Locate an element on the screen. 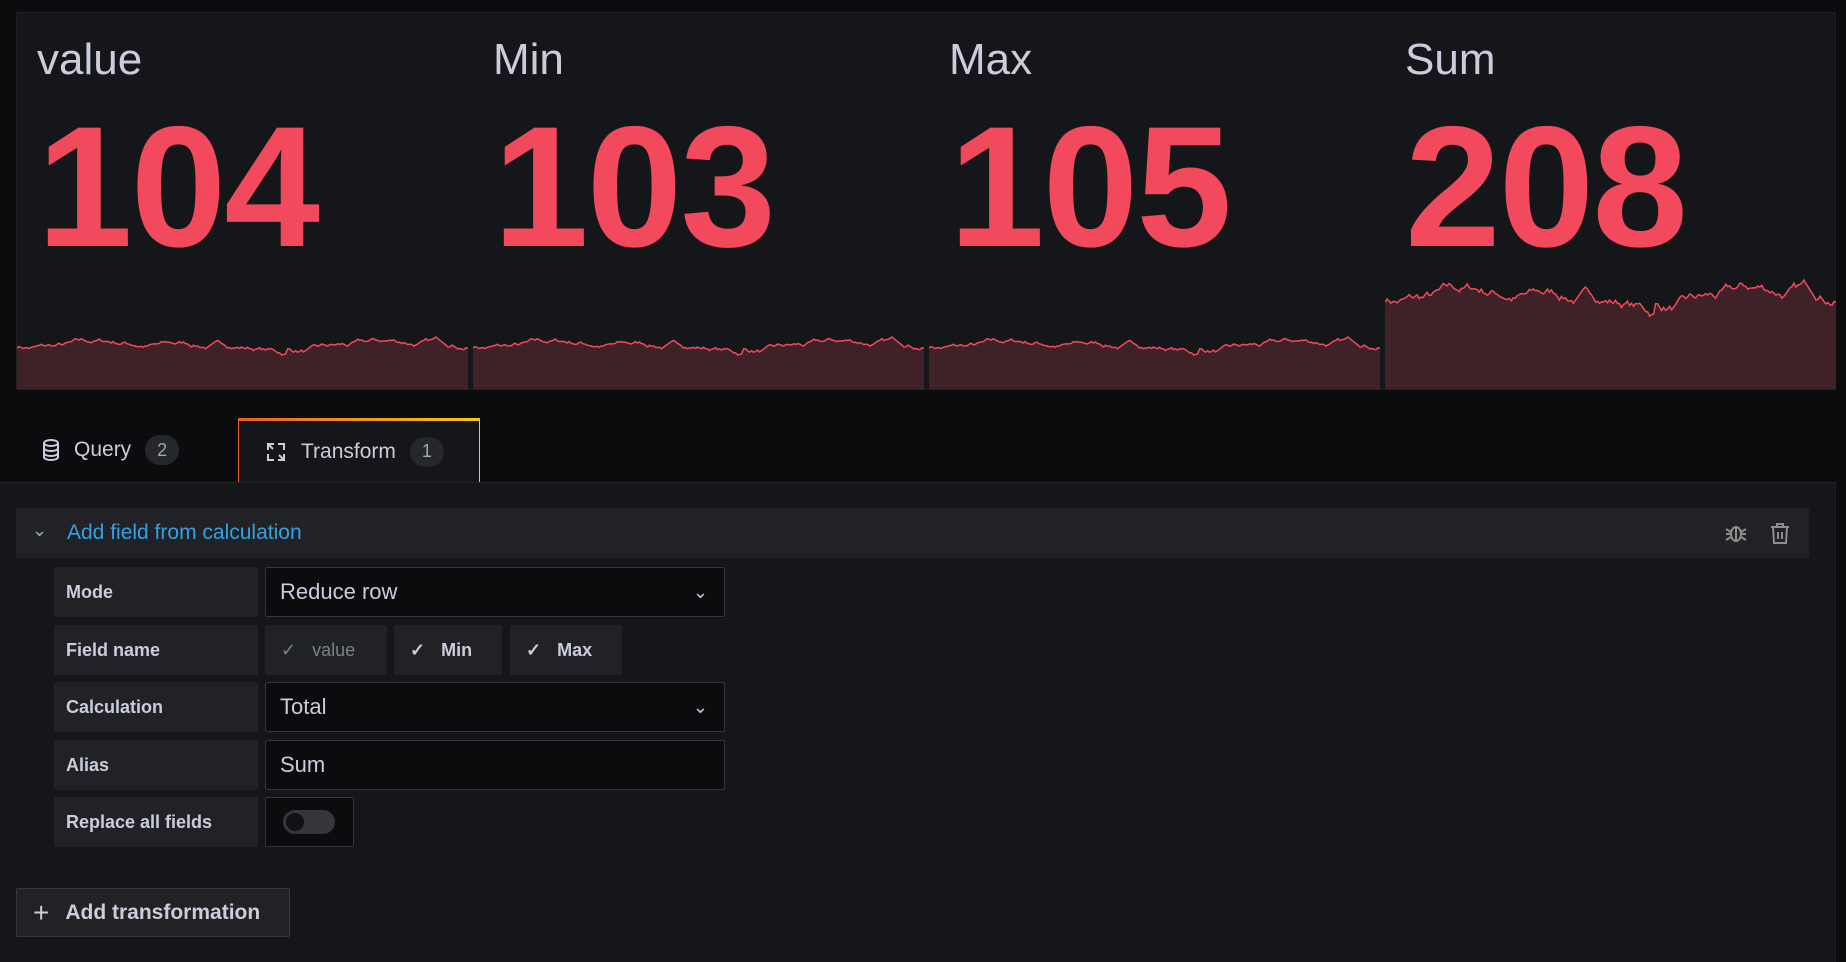 This screenshot has width=1846, height=962. calculation-value: Total is located at coordinates (303, 706).